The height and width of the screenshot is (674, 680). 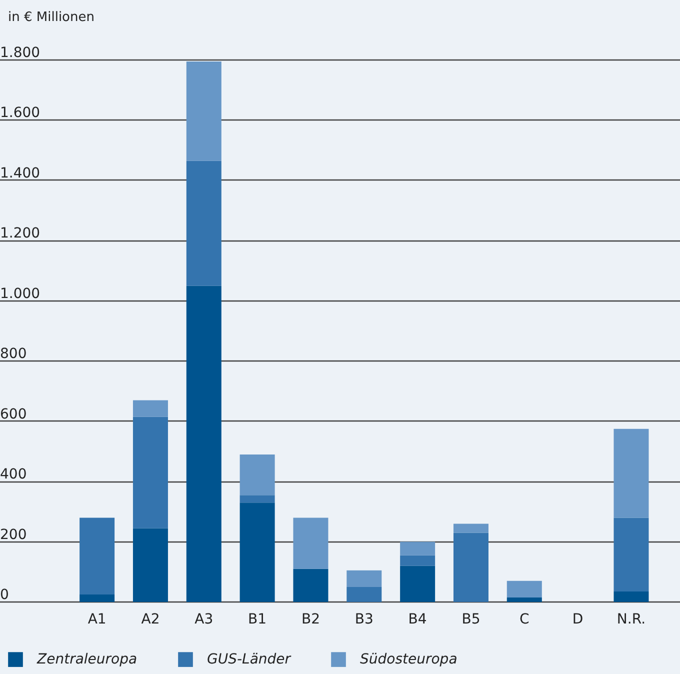 I want to click on x-tick-label: A1, so click(x=97, y=620).